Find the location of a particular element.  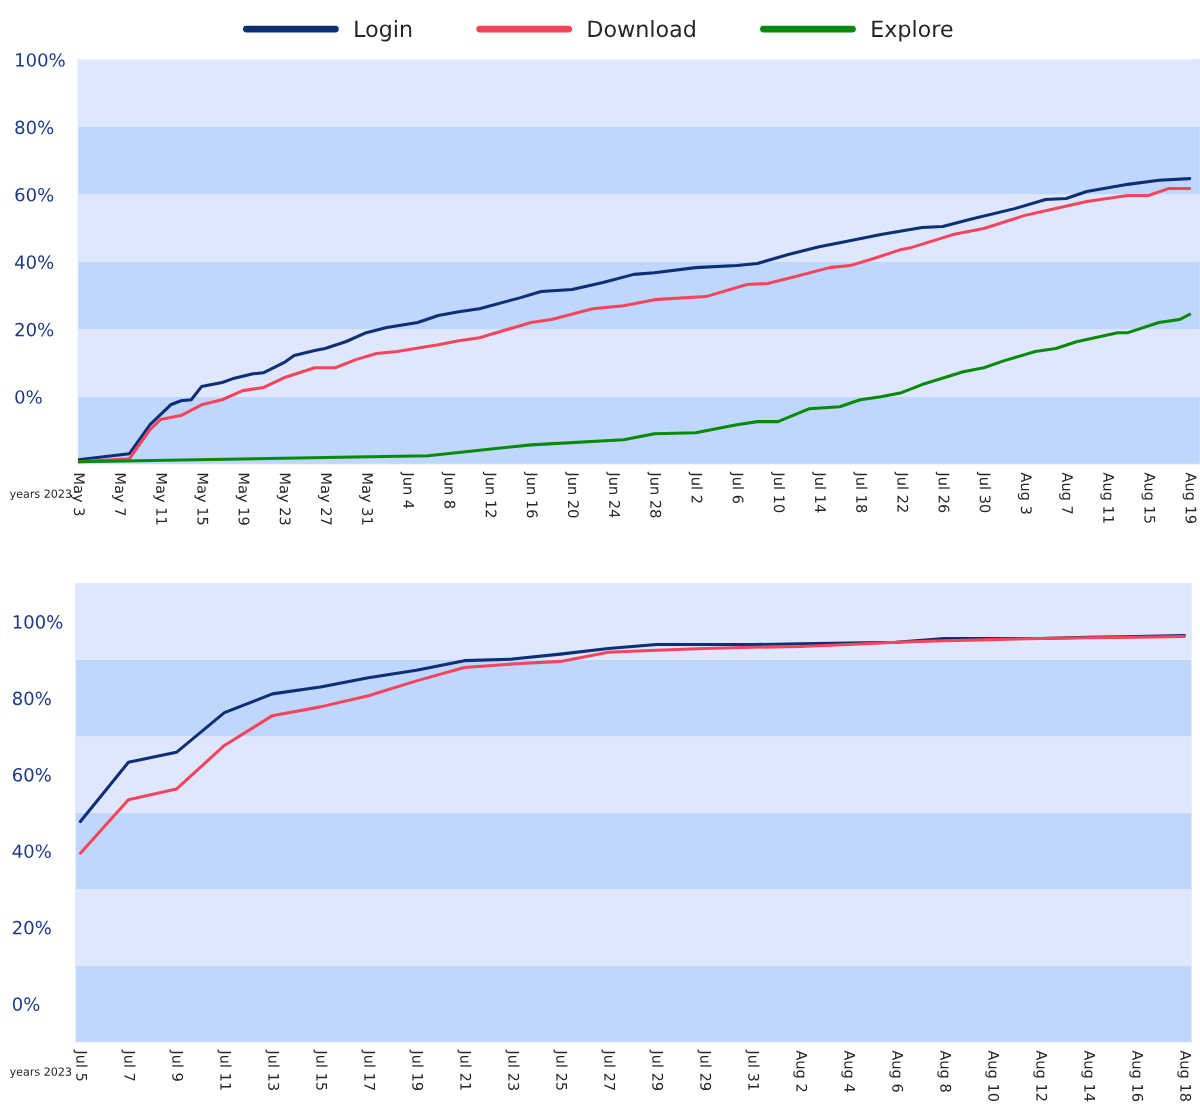

x-tick-label: Aug 3 is located at coordinates (1024, 493).